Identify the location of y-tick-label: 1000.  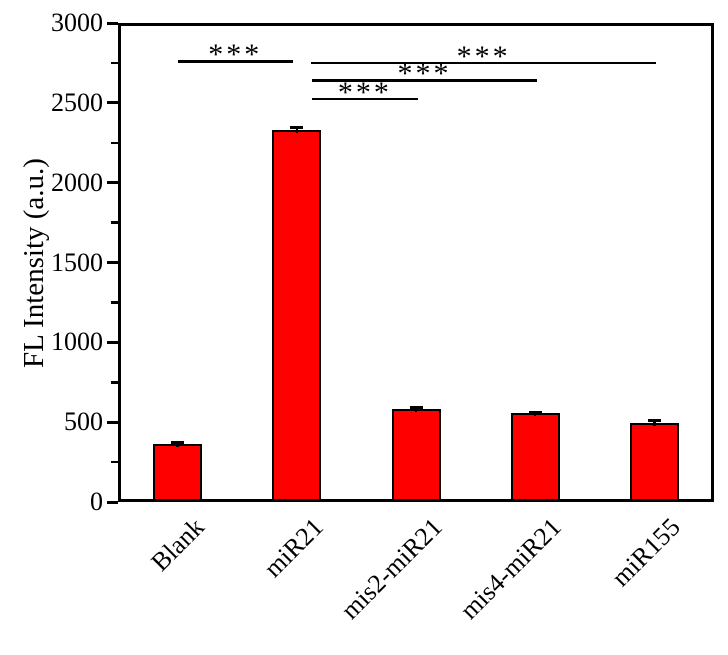
(77, 342).